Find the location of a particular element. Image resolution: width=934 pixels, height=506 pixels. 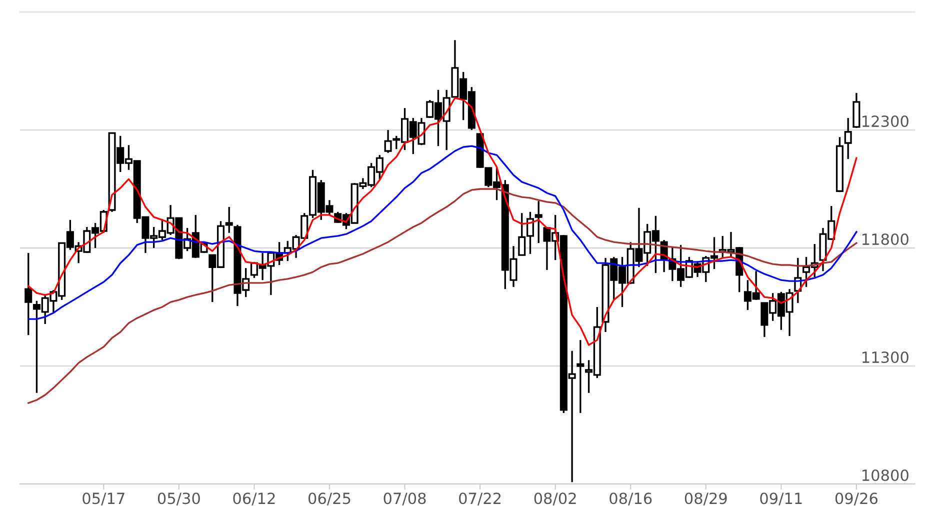

y-tick-label: 12300 is located at coordinates (885, 121).